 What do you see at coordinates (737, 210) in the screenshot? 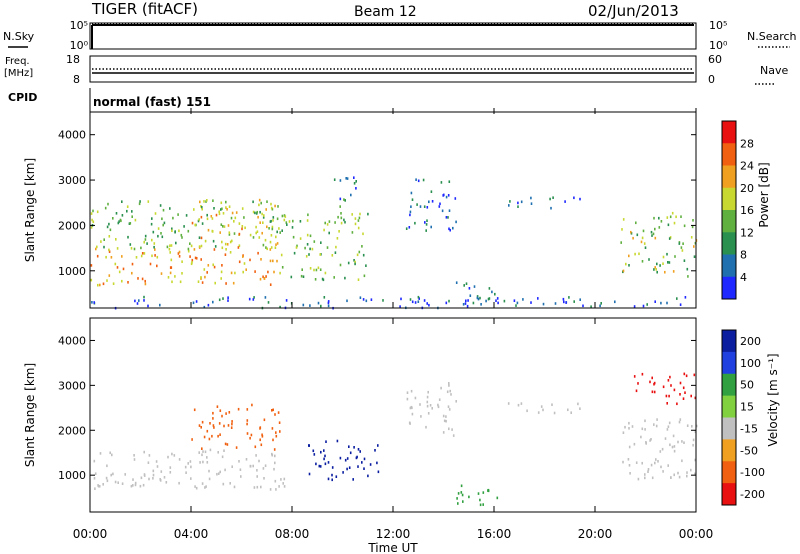
I see `power-colorbar: 4 8 12 16 20 24 28` at bounding box center [737, 210].